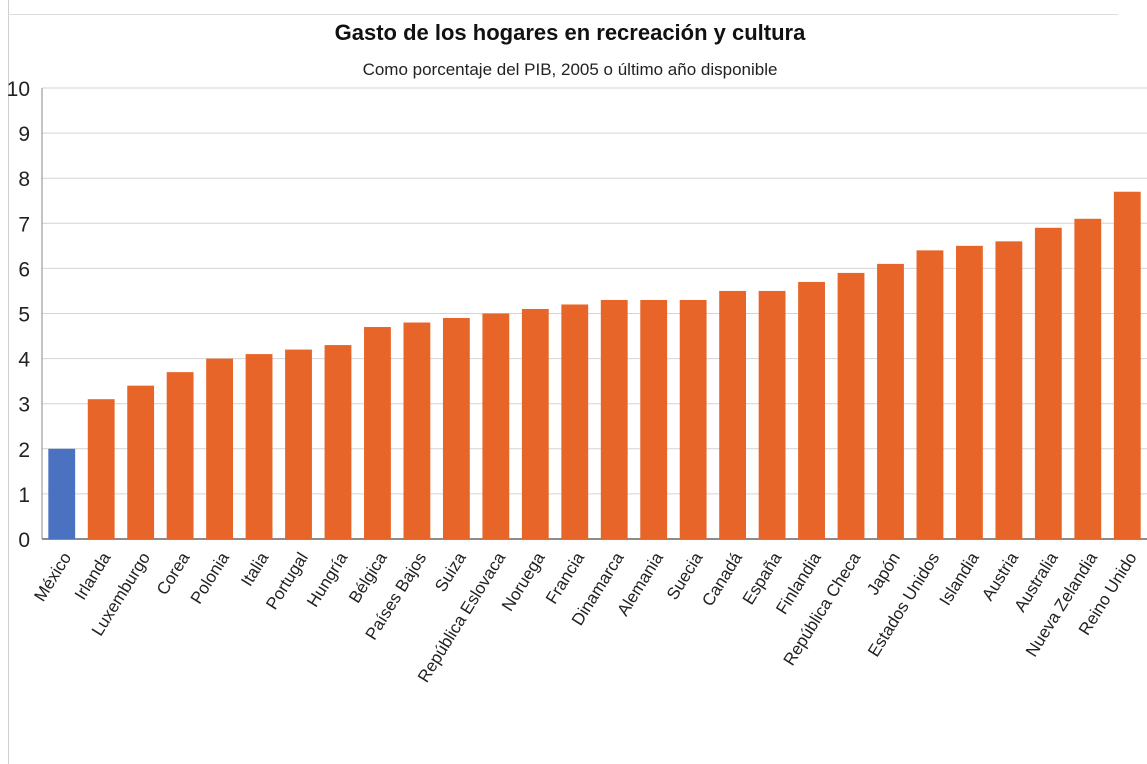  I want to click on y-tick-label: 4, so click(24, 360).